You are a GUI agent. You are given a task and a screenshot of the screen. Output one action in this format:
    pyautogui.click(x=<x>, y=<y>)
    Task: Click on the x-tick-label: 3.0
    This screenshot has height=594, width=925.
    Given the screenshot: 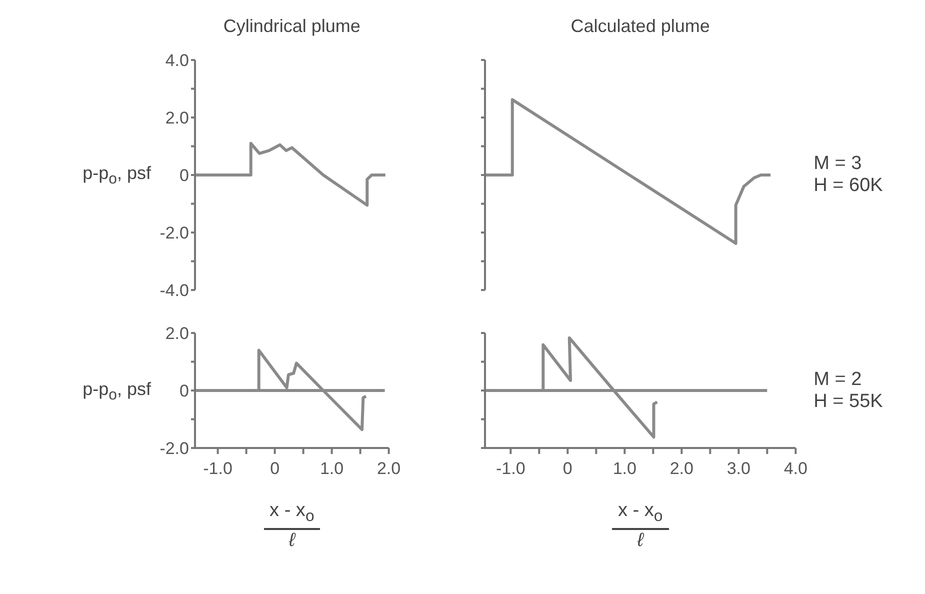 What is the action you would take?
    pyautogui.click(x=738, y=468)
    